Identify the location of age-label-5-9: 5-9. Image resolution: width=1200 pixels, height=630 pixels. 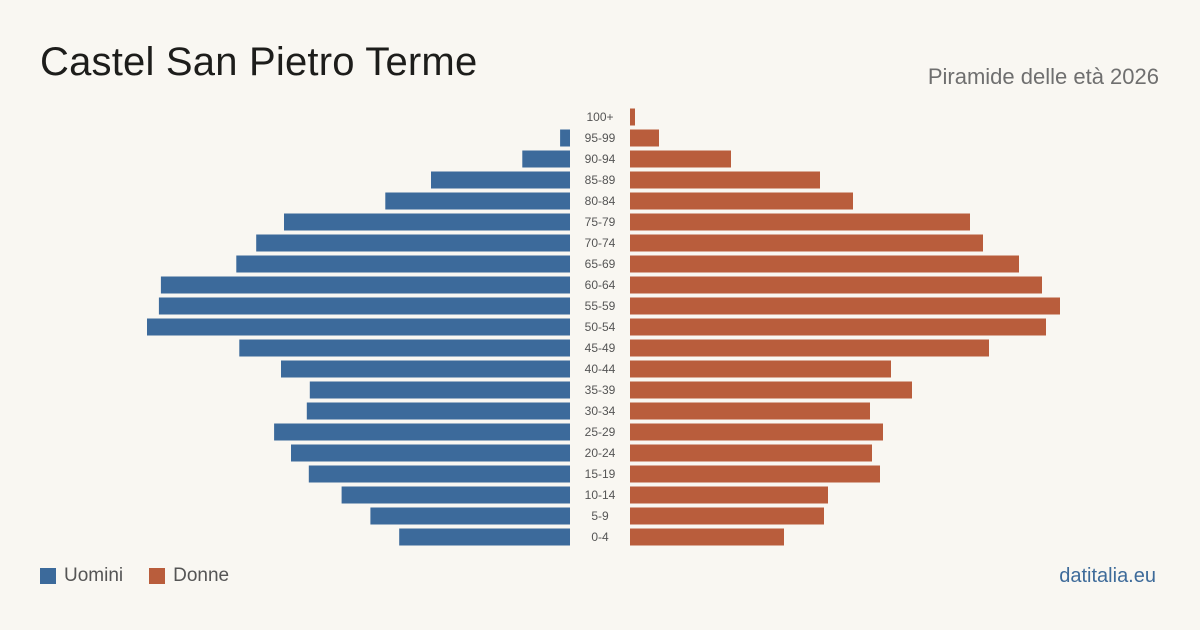
(600, 516).